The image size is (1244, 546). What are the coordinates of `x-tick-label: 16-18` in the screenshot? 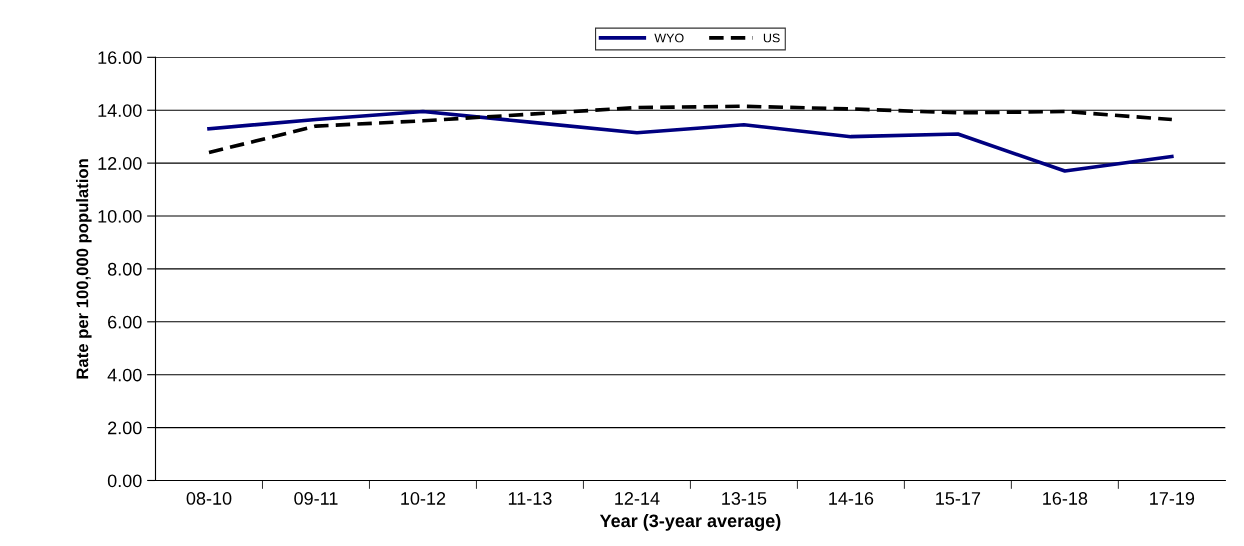 It's located at (1065, 498).